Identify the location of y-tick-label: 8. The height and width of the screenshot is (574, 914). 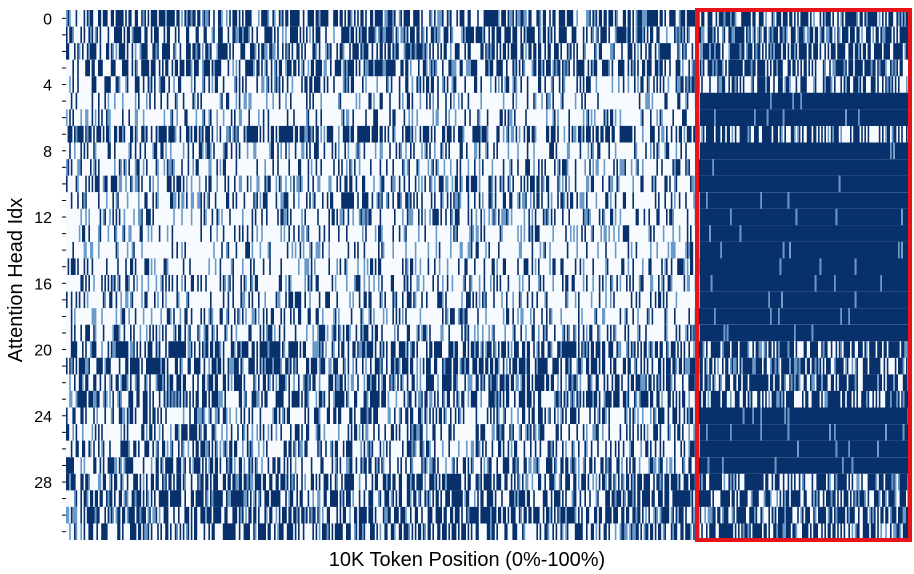
(47, 152).